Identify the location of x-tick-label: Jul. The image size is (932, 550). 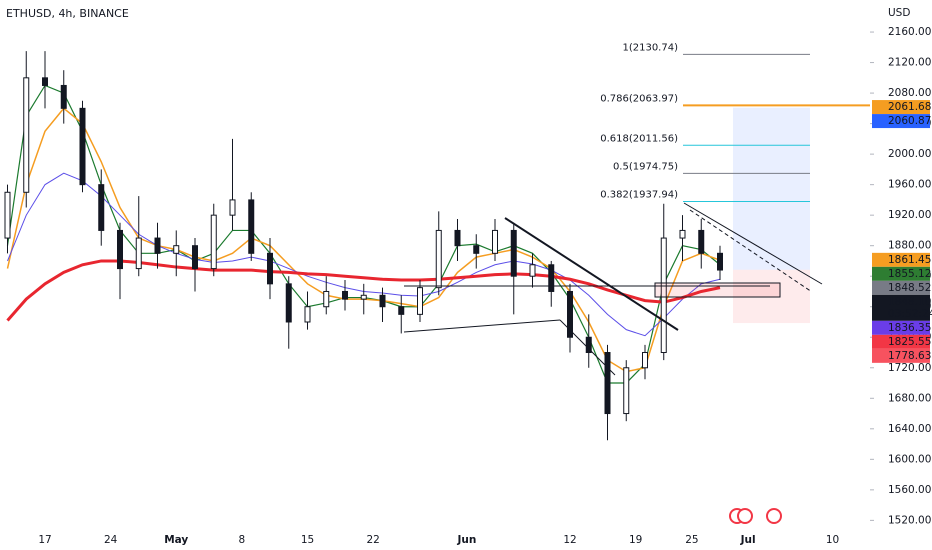
(748, 540).